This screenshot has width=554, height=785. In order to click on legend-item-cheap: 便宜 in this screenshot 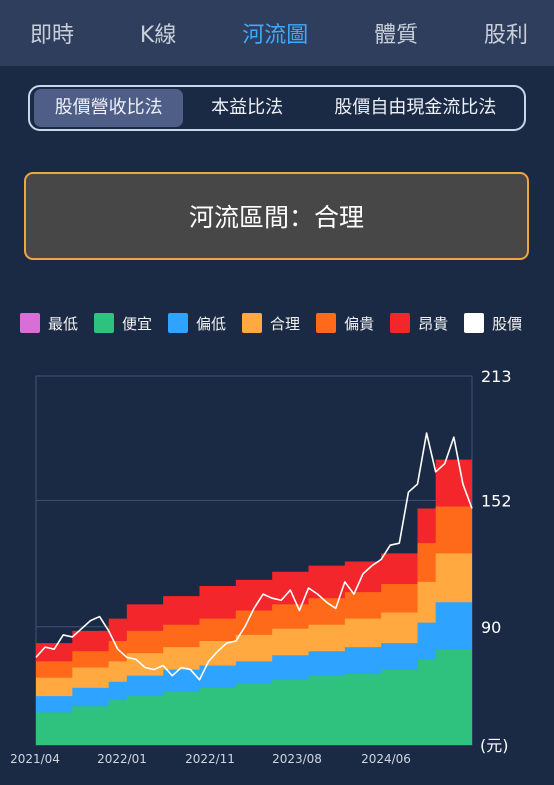, I will do `click(123, 323)`.